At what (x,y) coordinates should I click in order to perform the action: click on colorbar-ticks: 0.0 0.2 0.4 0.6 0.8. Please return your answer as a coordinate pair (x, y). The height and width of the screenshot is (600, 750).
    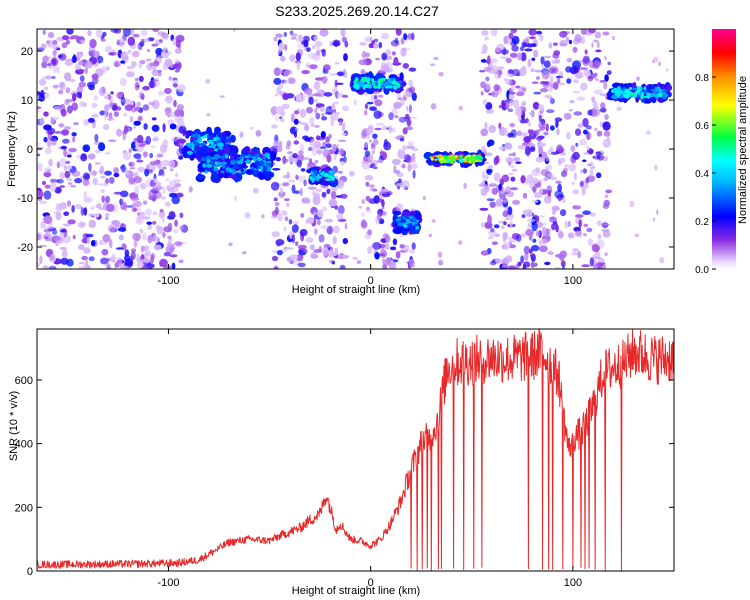
    Looking at the image, I should click on (705, 174).